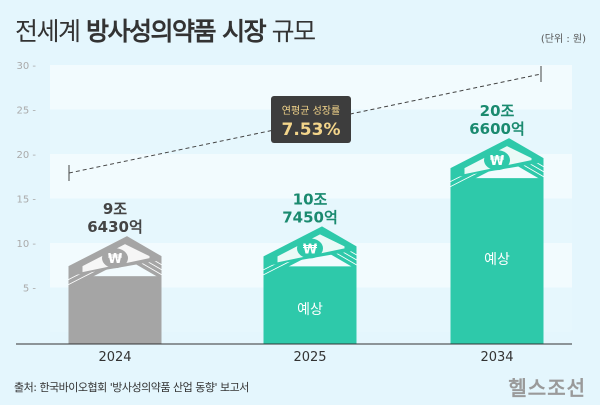  I want to click on bar-2025, so click(310, 305).